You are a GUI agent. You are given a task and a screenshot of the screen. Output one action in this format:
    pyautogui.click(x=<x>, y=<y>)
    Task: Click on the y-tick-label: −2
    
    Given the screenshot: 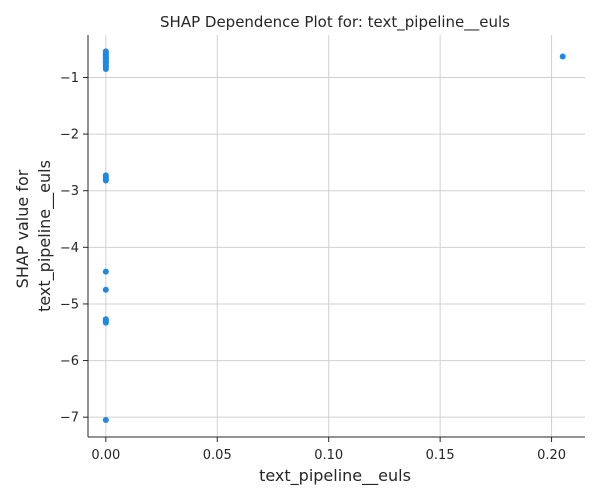 What is the action you would take?
    pyautogui.click(x=69, y=135)
    